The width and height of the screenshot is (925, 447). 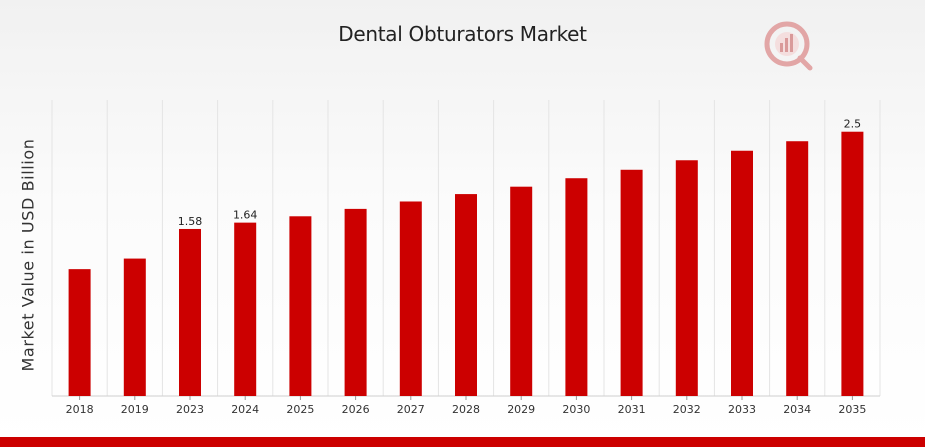 What do you see at coordinates (190, 221) in the screenshot?
I see `data-label: 1.58` at bounding box center [190, 221].